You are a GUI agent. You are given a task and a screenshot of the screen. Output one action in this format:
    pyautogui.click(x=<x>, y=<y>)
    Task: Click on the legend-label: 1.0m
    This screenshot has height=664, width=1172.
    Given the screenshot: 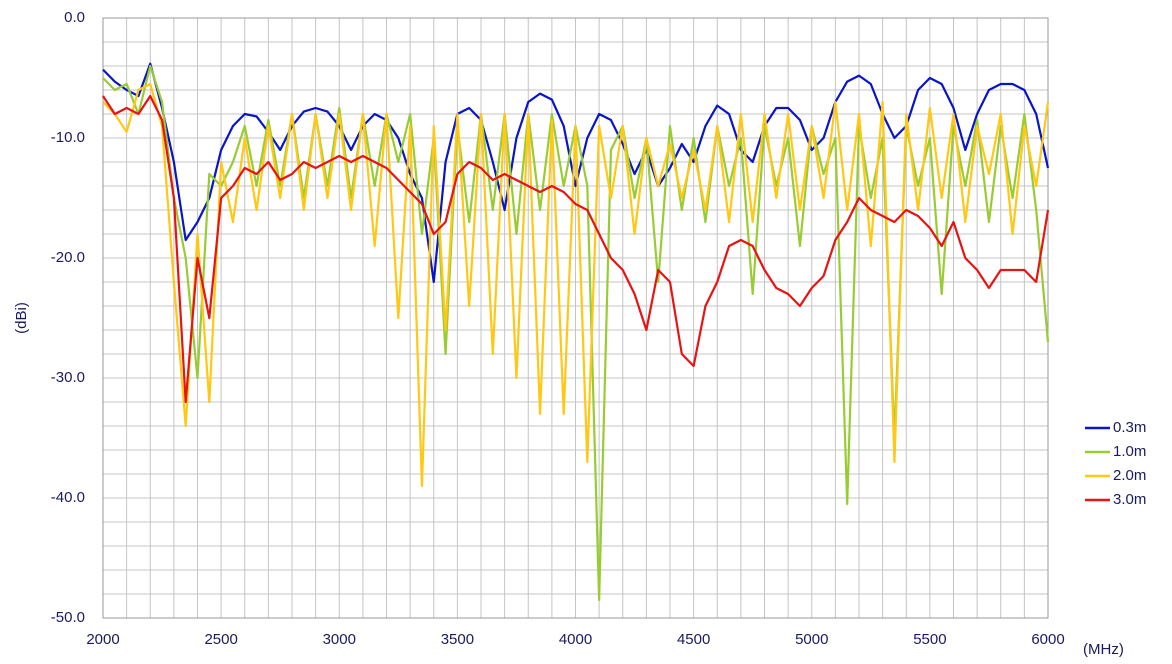 What is the action you would take?
    pyautogui.click(x=1129, y=451)
    